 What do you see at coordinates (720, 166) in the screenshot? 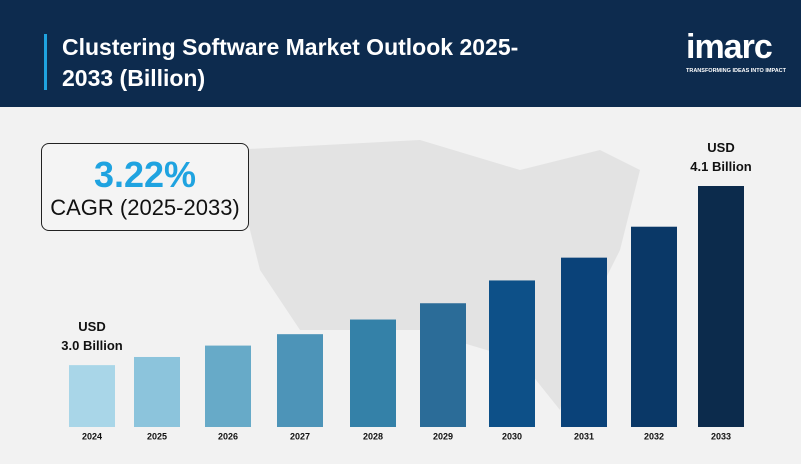
I see `value-label: 4.1 Billion` at bounding box center [720, 166].